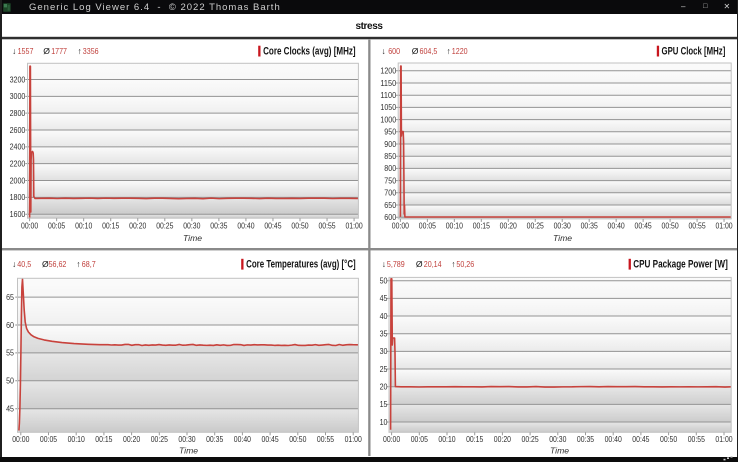 The image size is (738, 462). I want to click on svg-text: 600, so click(390, 217).